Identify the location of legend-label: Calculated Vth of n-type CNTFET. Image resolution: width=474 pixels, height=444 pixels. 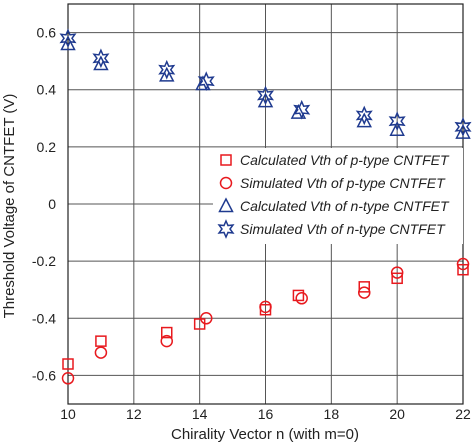
(345, 206).